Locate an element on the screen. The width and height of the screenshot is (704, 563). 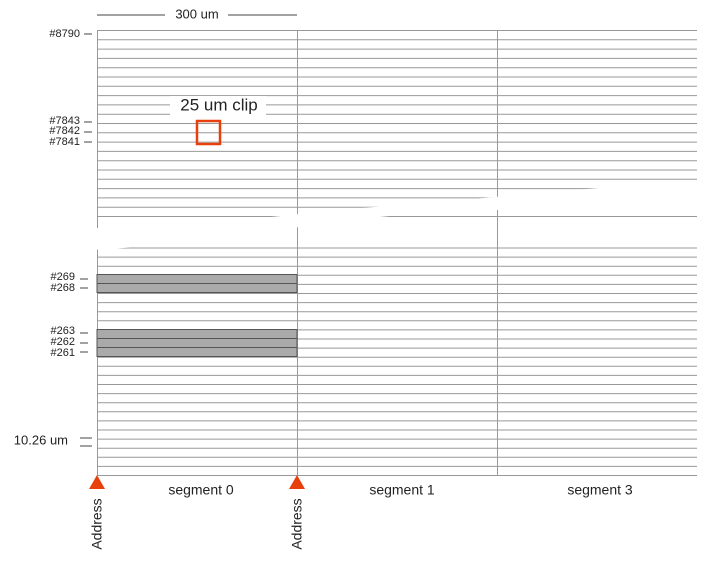
row-label: #8790 is located at coordinates (64, 34).